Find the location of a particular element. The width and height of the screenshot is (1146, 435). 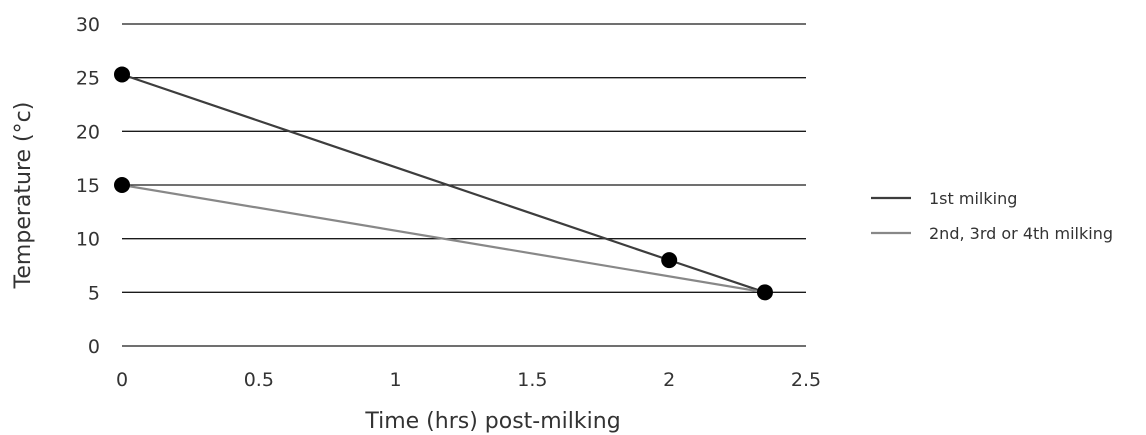

x-tick-label: 0 is located at coordinates (122, 380).